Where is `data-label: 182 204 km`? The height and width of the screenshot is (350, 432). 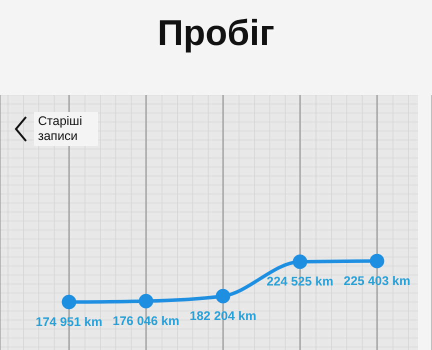
data-label: 182 204 km is located at coordinates (223, 316).